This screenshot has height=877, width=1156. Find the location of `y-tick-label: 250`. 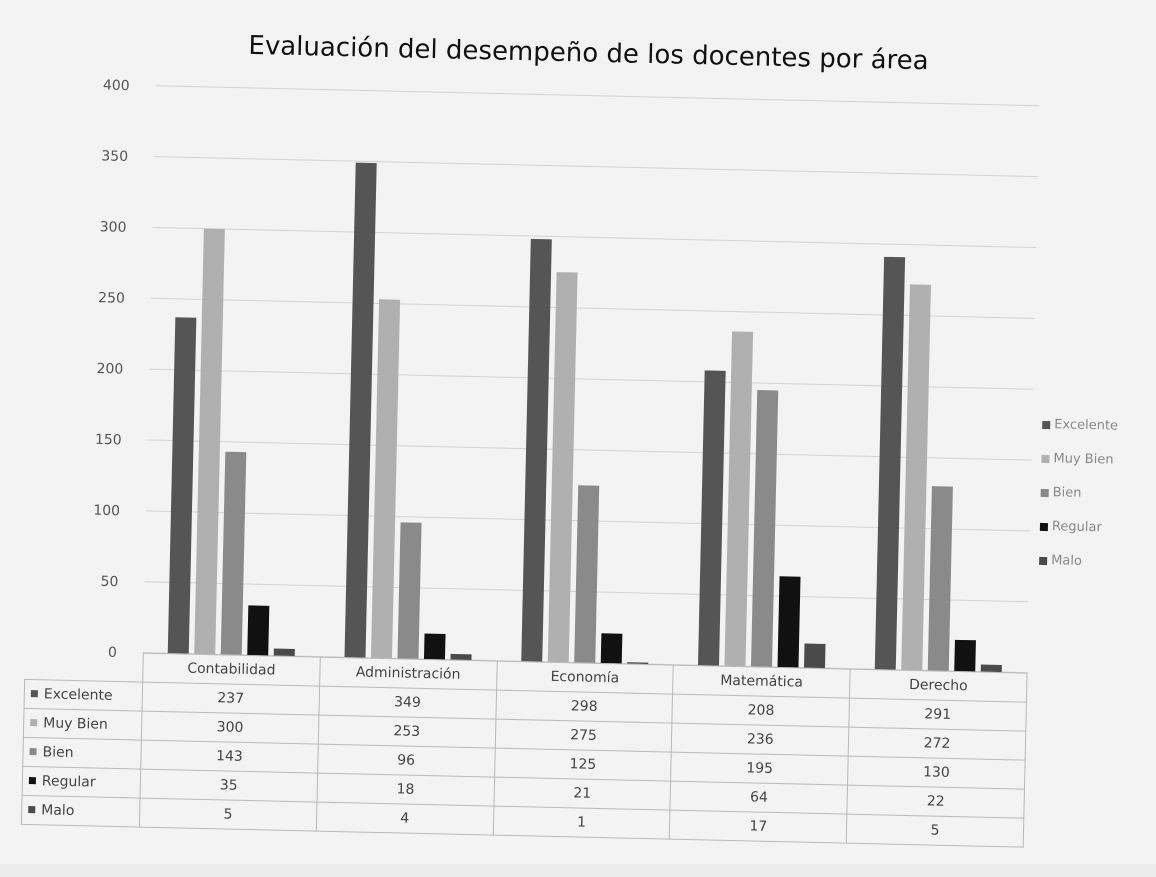

y-tick-label: 250 is located at coordinates (111, 298).